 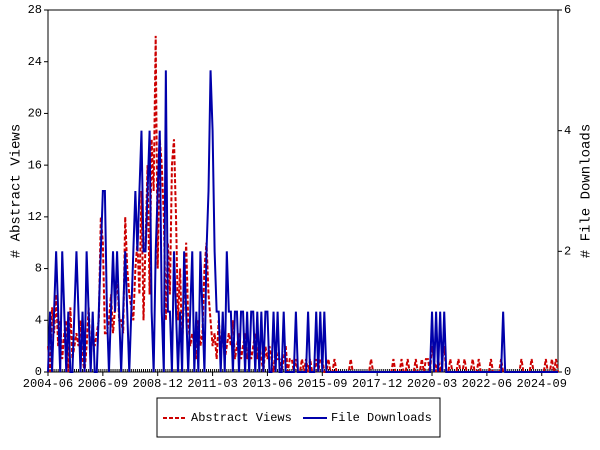 What do you see at coordinates (381, 418) in the screenshot?
I see `legend-label: File Downloads` at bounding box center [381, 418].